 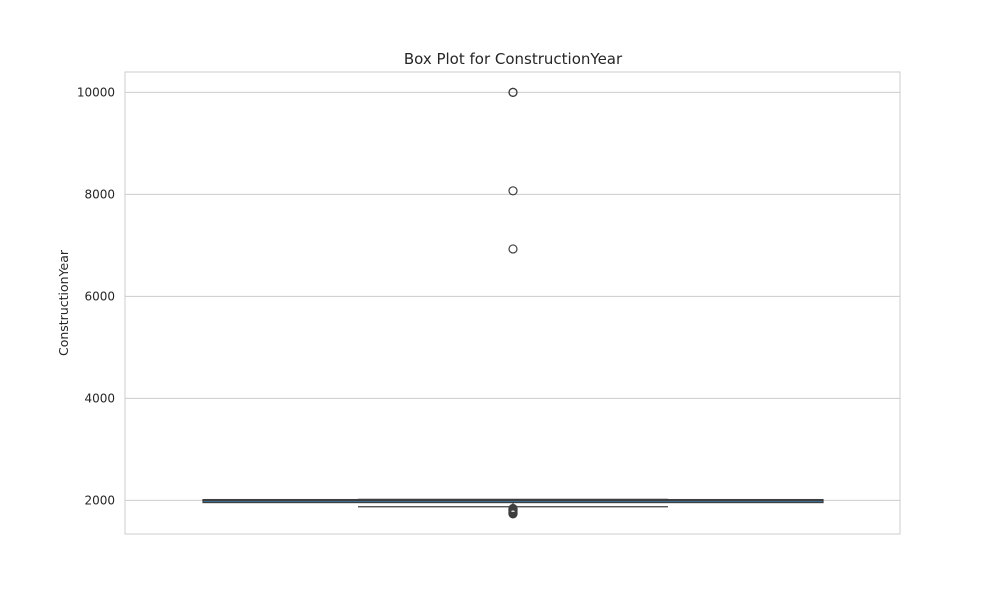 I want to click on outlier-point-low, so click(x=513, y=508).